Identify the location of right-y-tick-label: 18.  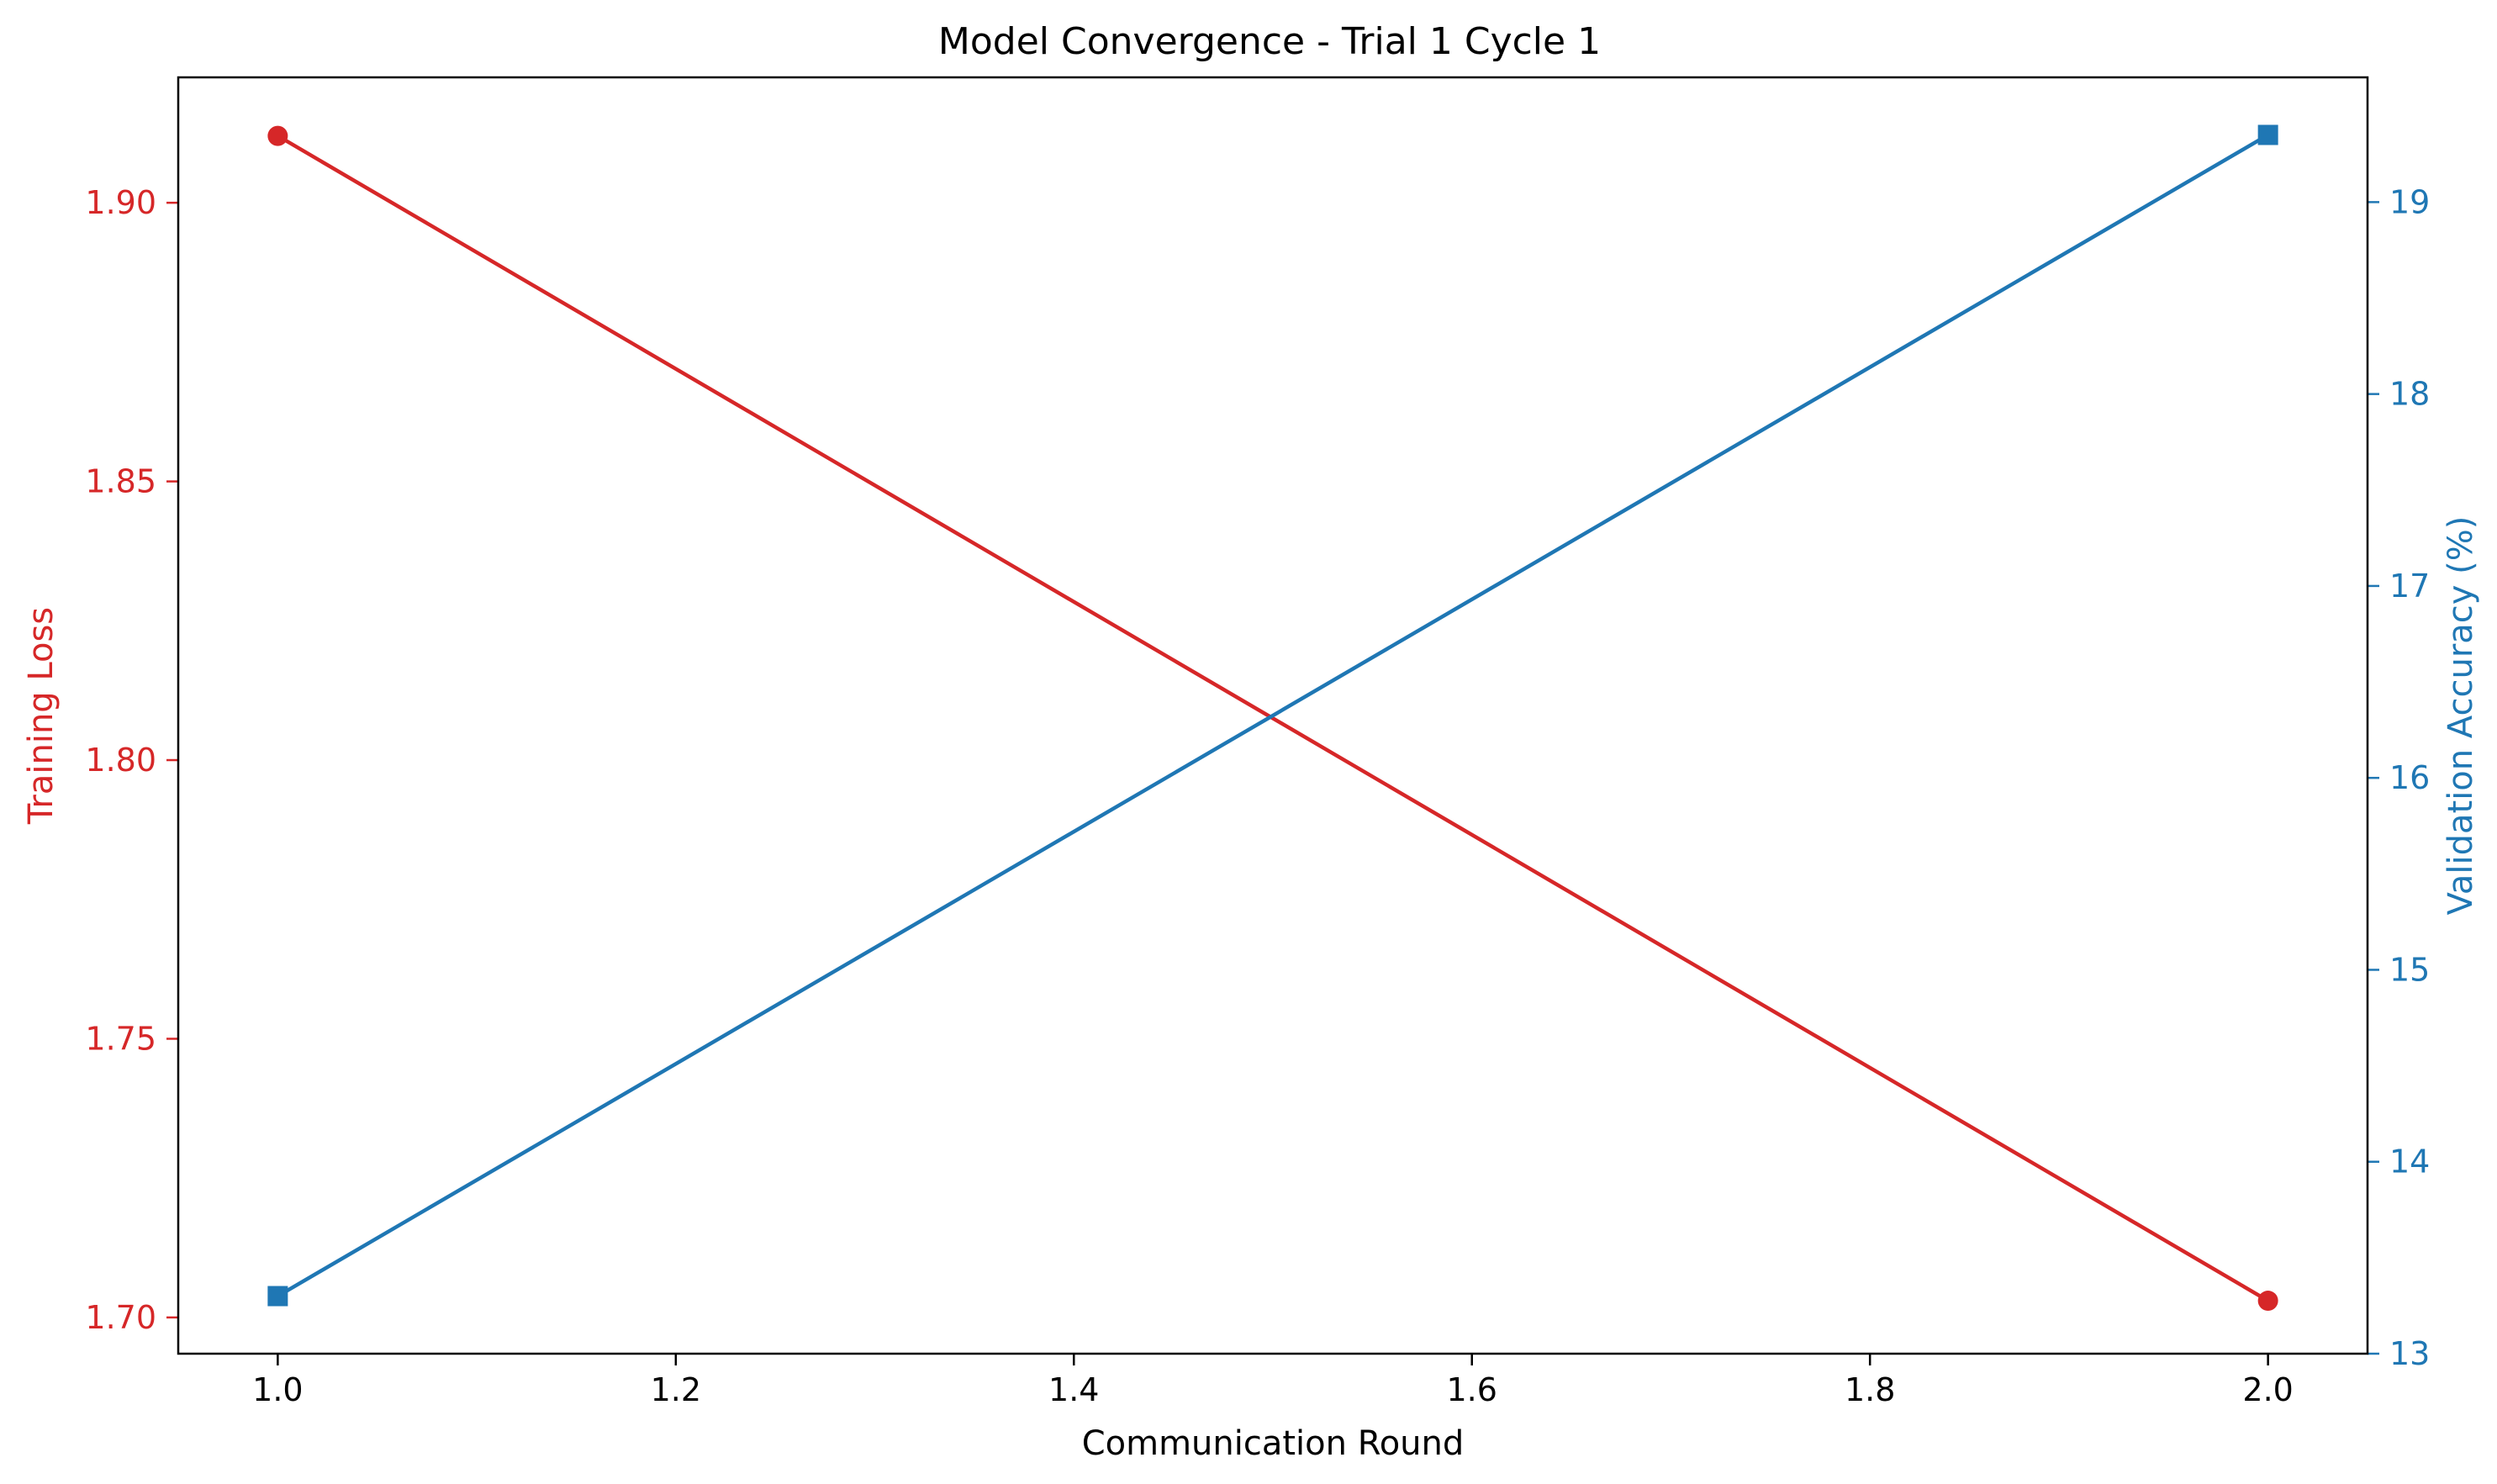
(2409, 394).